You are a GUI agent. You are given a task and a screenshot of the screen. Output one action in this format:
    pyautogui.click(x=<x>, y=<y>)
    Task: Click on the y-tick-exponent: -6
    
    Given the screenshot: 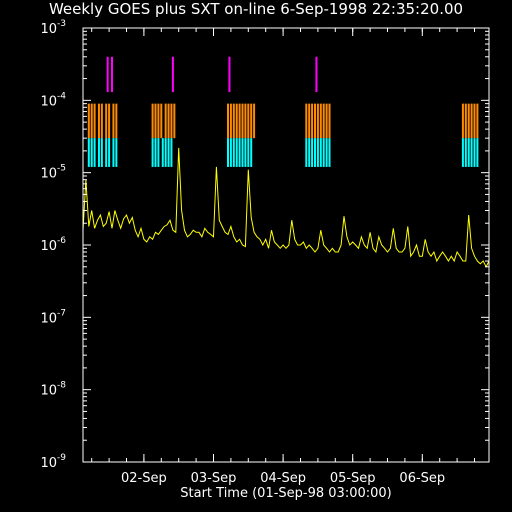 What is the action you would take?
    pyautogui.click(x=61, y=241)
    